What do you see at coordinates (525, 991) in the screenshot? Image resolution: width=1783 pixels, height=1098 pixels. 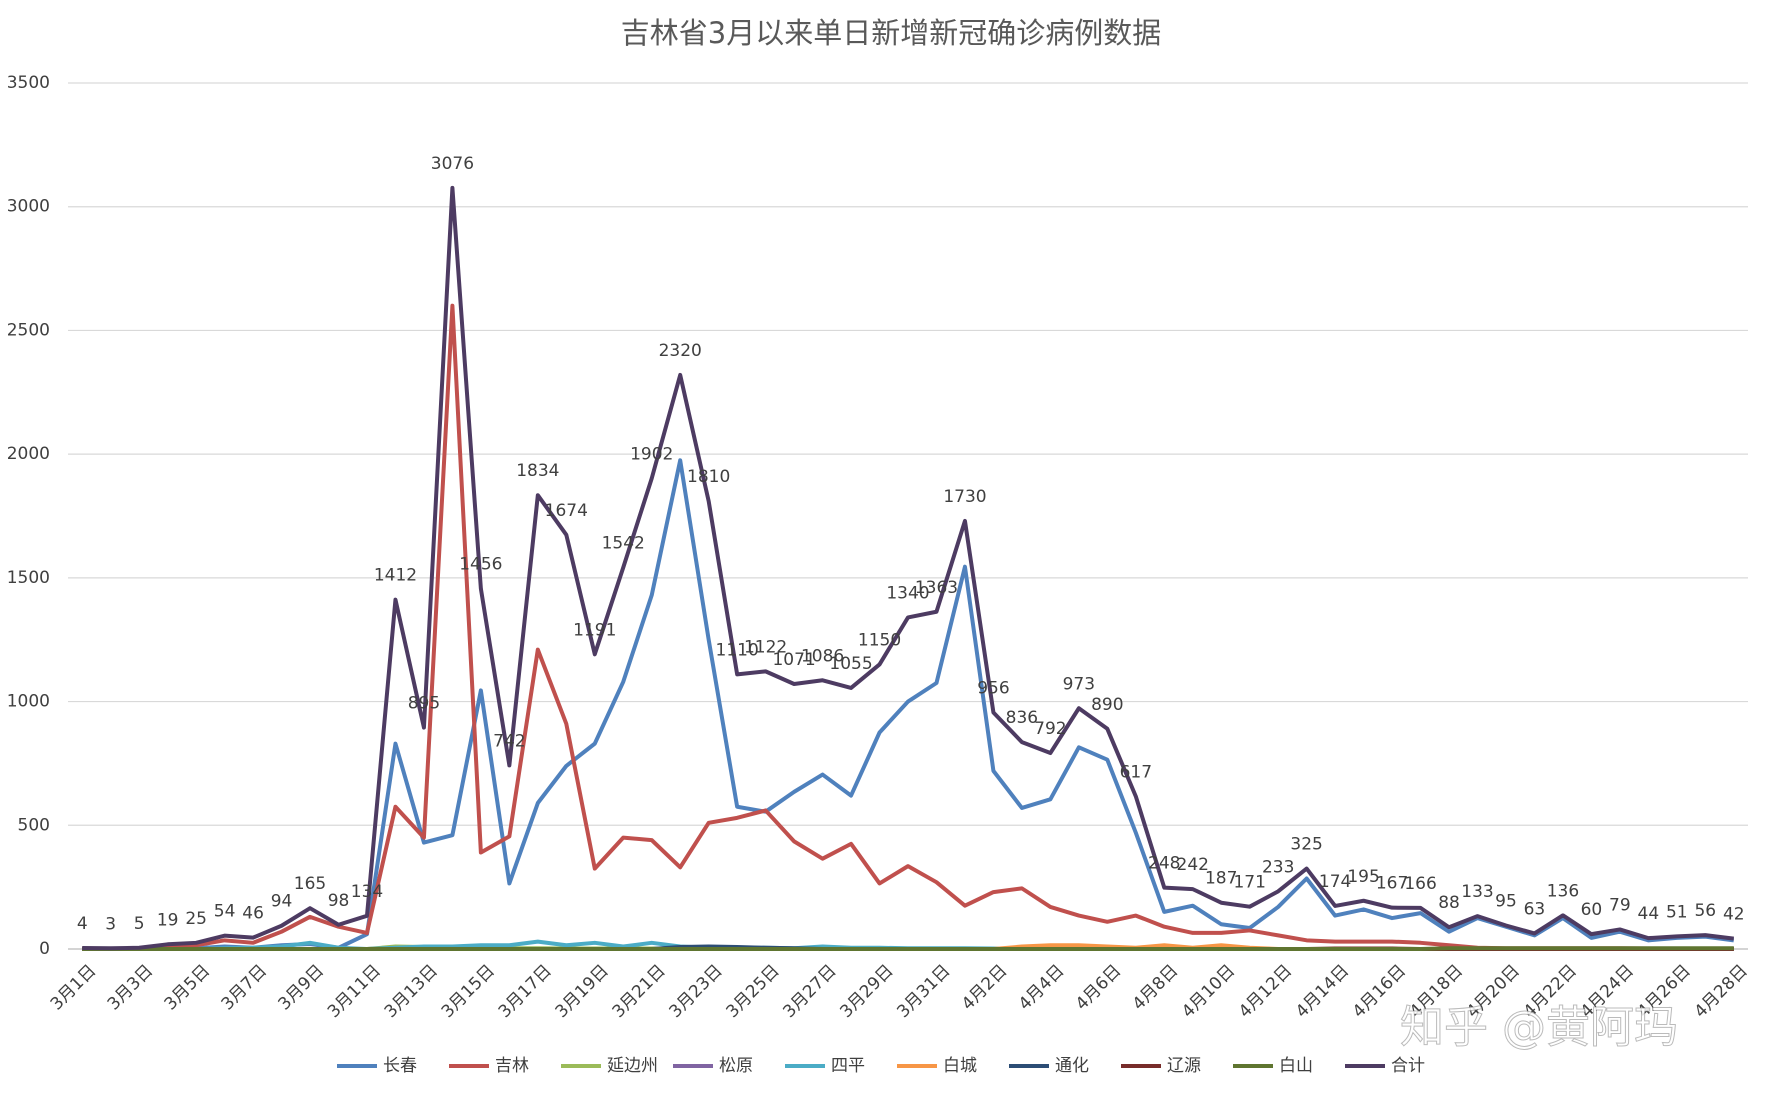 I see `x-tick-label: 3月17日` at bounding box center [525, 991].